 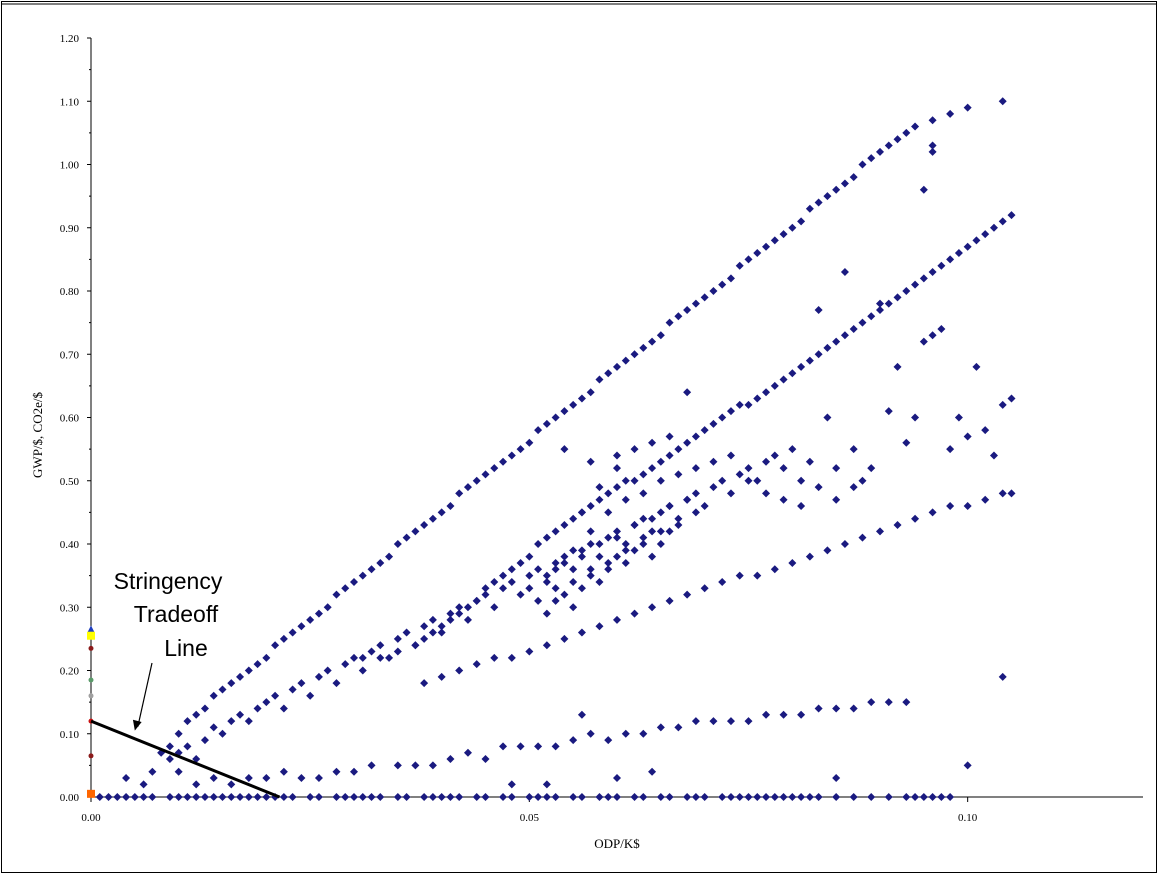 What do you see at coordinates (70, 735) in the screenshot?
I see `y-tick-label: 0.10` at bounding box center [70, 735].